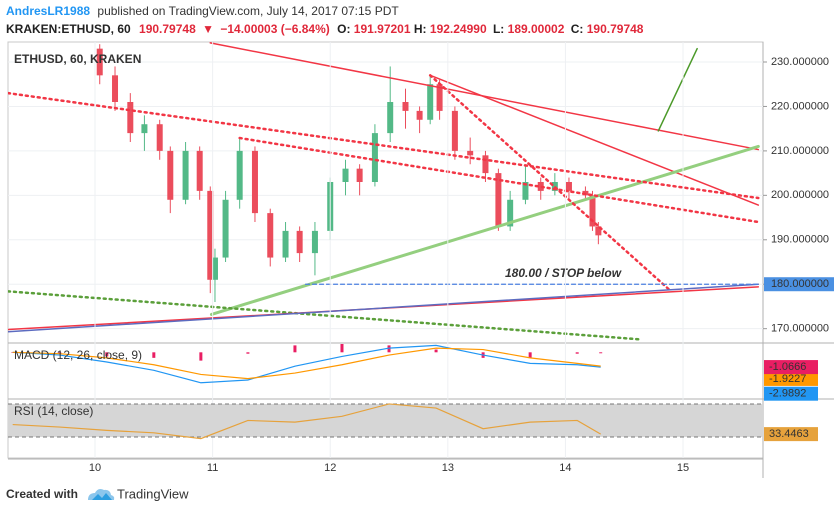 The image size is (834, 513). What do you see at coordinates (48, 11) in the screenshot?
I see `author: AndresLR1988` at bounding box center [48, 11].